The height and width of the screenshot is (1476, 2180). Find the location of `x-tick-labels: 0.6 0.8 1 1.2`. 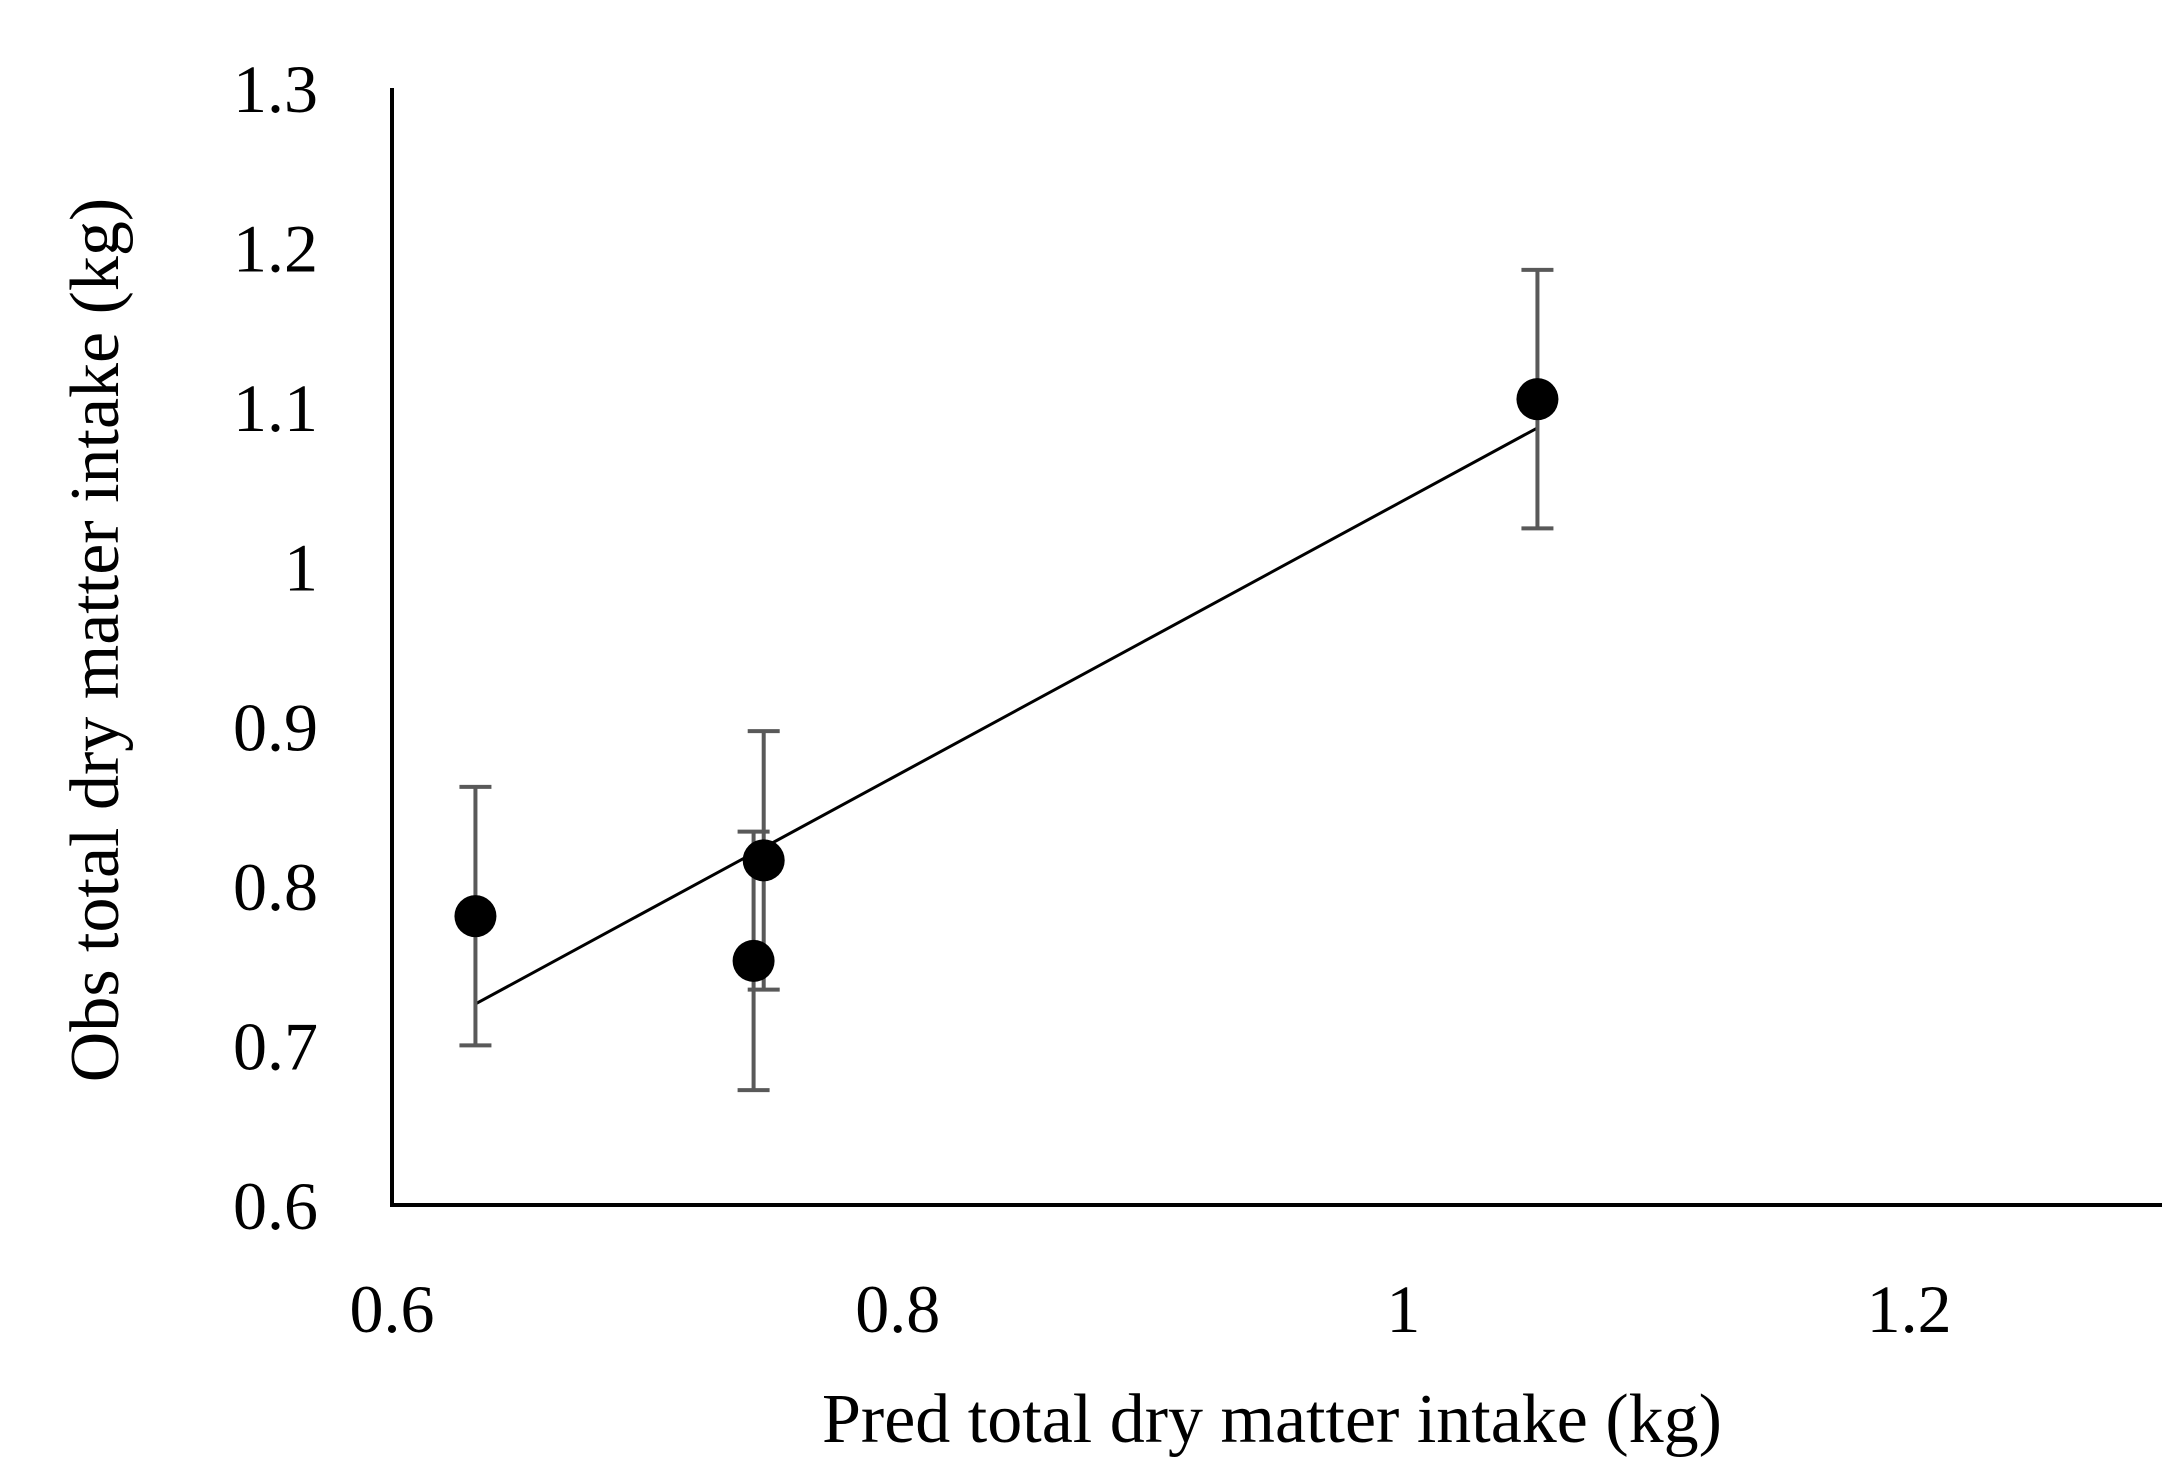

x-tick-labels: 0.6 0.8 1 1.2 is located at coordinates (1151, 1309).